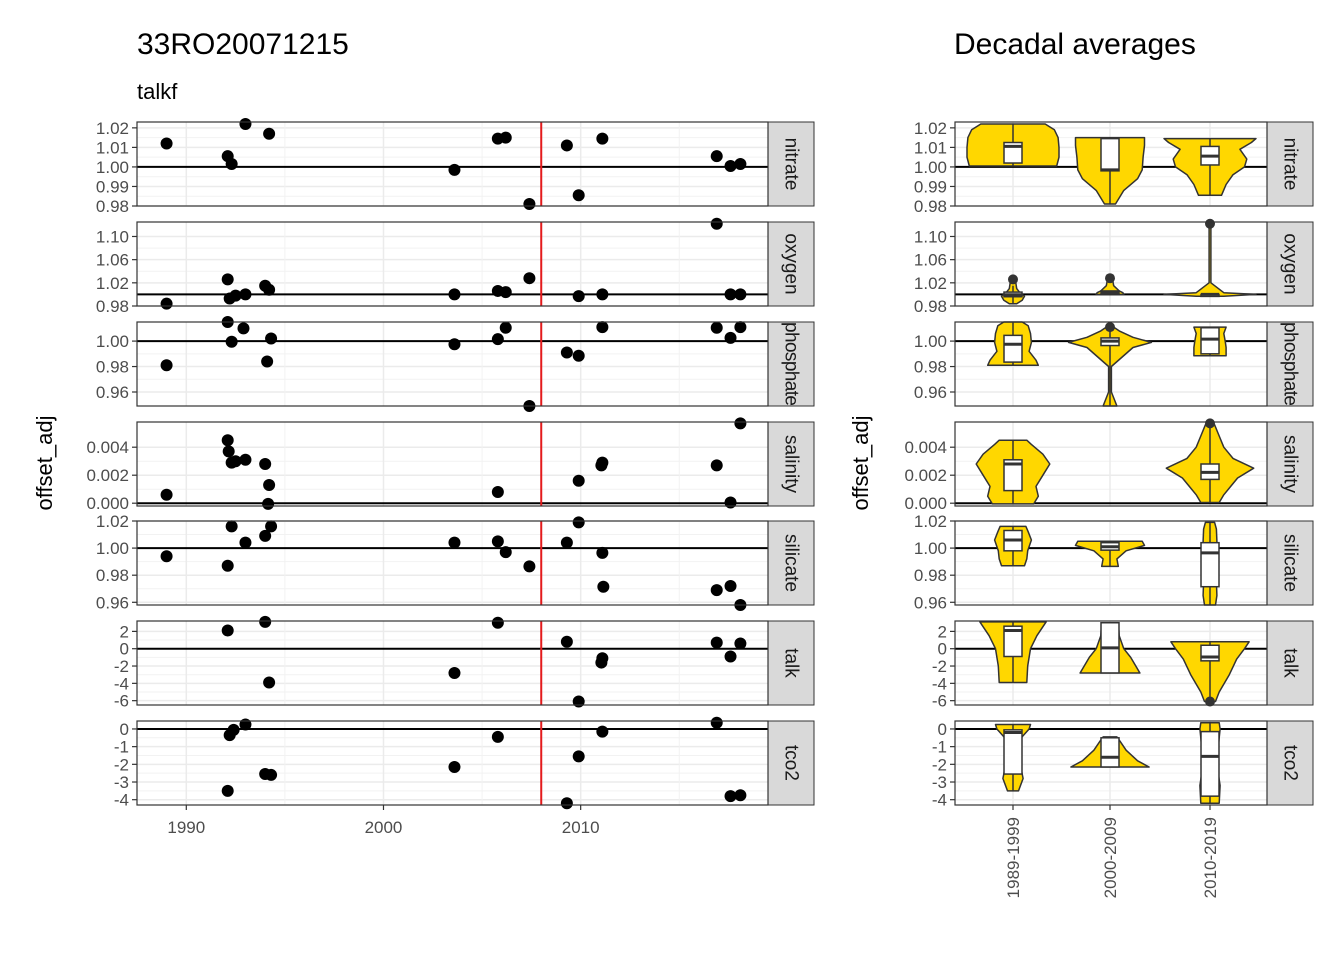 The image size is (1344, 960). What do you see at coordinates (925, 475) in the screenshot?
I see `y-tick-label: 0.002` at bounding box center [925, 475].